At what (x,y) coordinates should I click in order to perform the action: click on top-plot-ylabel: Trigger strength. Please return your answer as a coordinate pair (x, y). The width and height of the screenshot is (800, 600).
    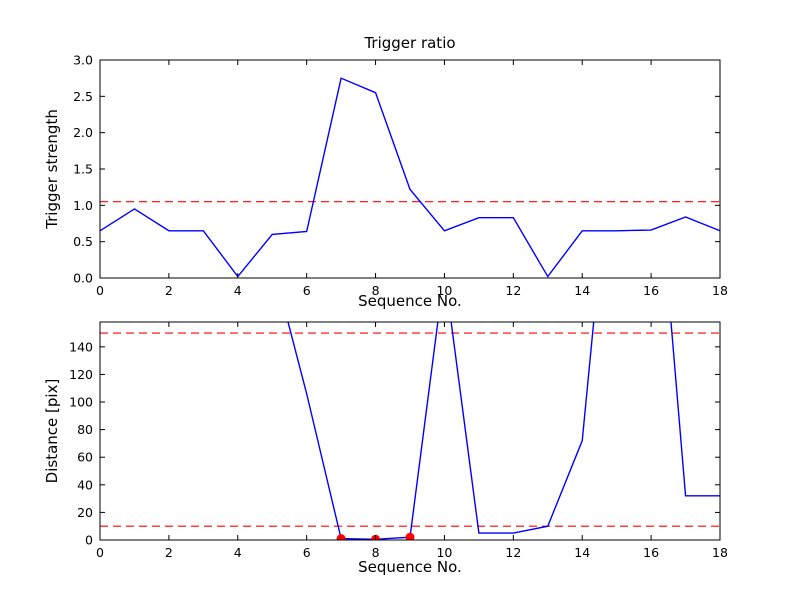
    Looking at the image, I should click on (52, 169).